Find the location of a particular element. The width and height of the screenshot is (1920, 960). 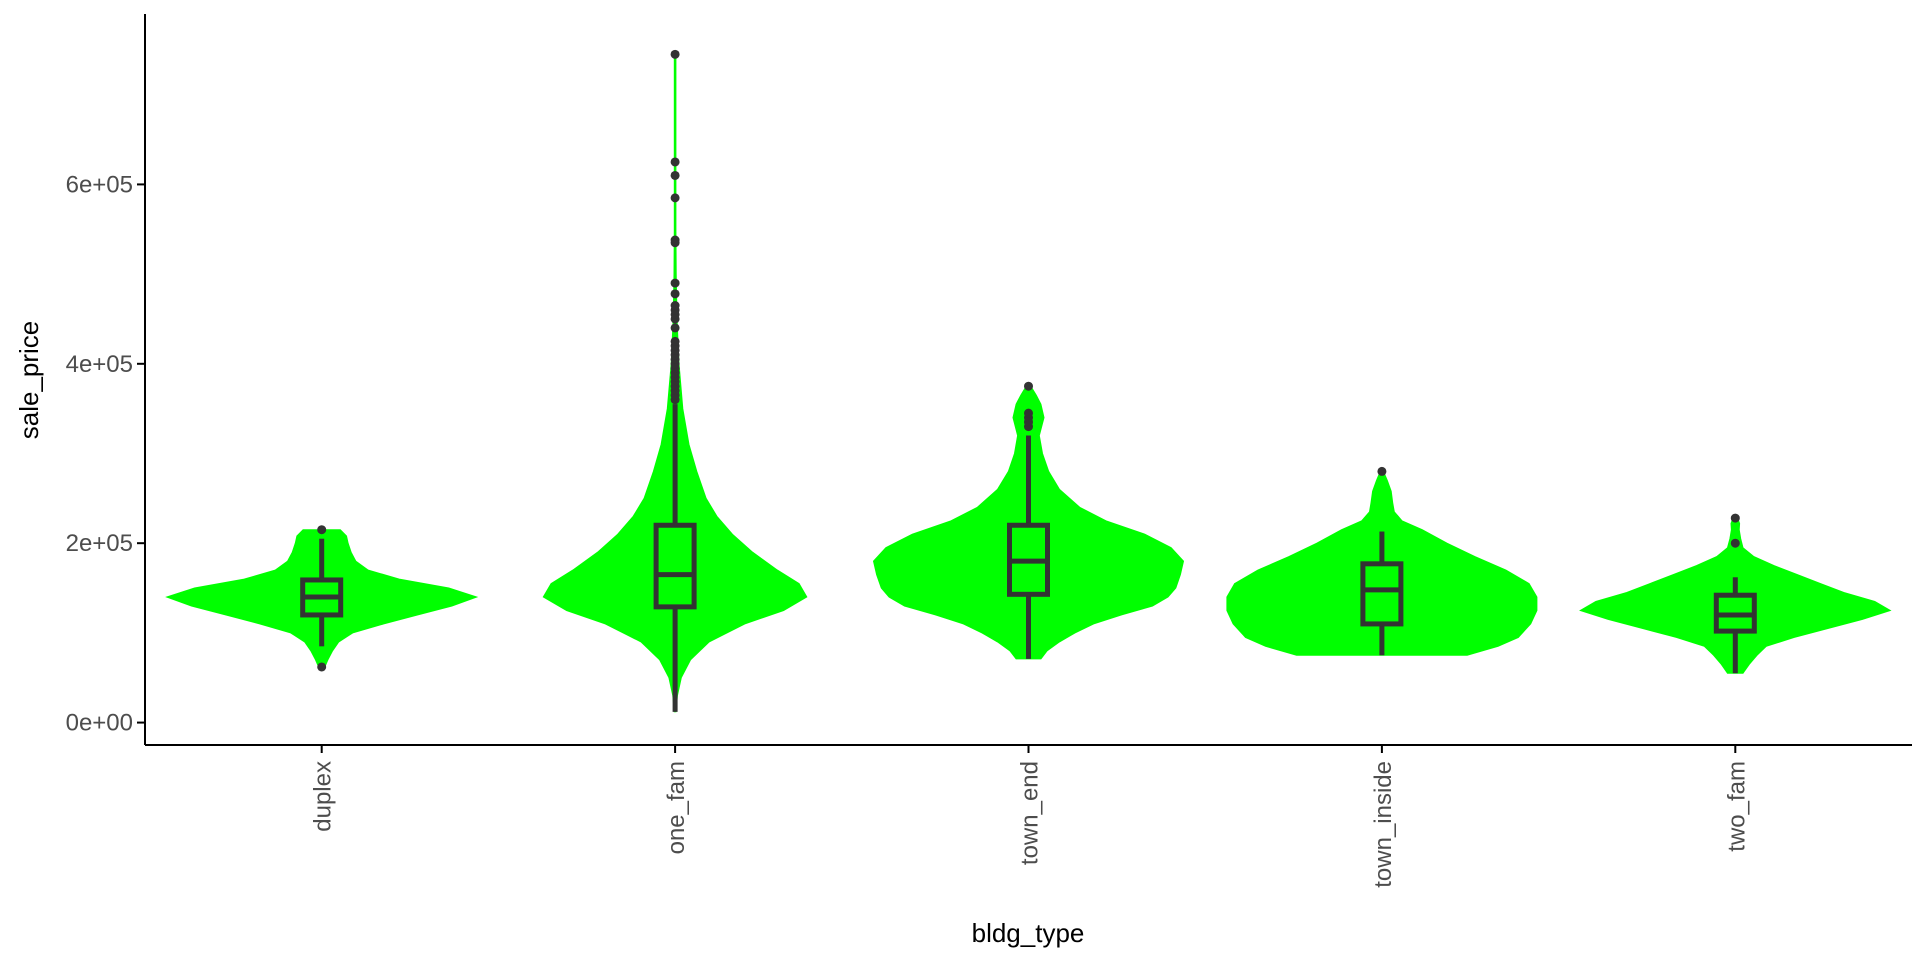

y-tick-label: 6e+05 is located at coordinates (99, 184).